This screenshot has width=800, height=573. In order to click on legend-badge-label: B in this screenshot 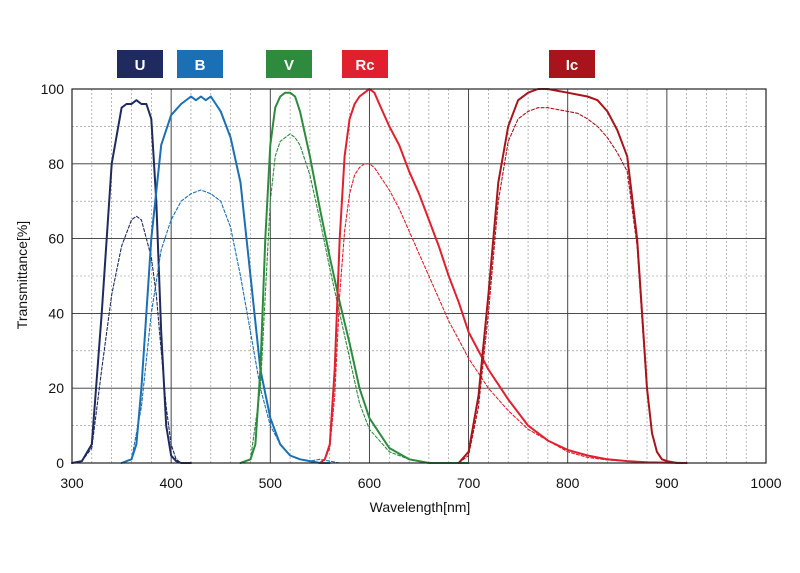, I will do `click(200, 65)`.